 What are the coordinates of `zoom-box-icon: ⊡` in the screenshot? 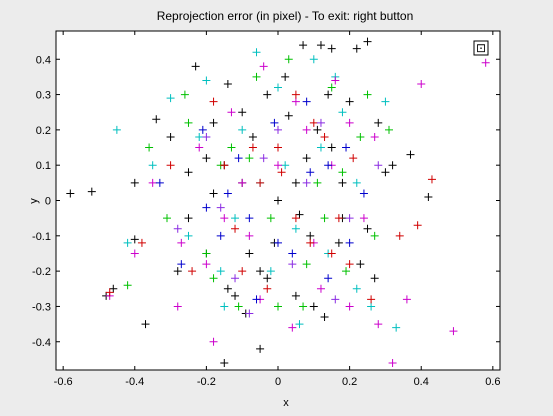 It's located at (481, 48).